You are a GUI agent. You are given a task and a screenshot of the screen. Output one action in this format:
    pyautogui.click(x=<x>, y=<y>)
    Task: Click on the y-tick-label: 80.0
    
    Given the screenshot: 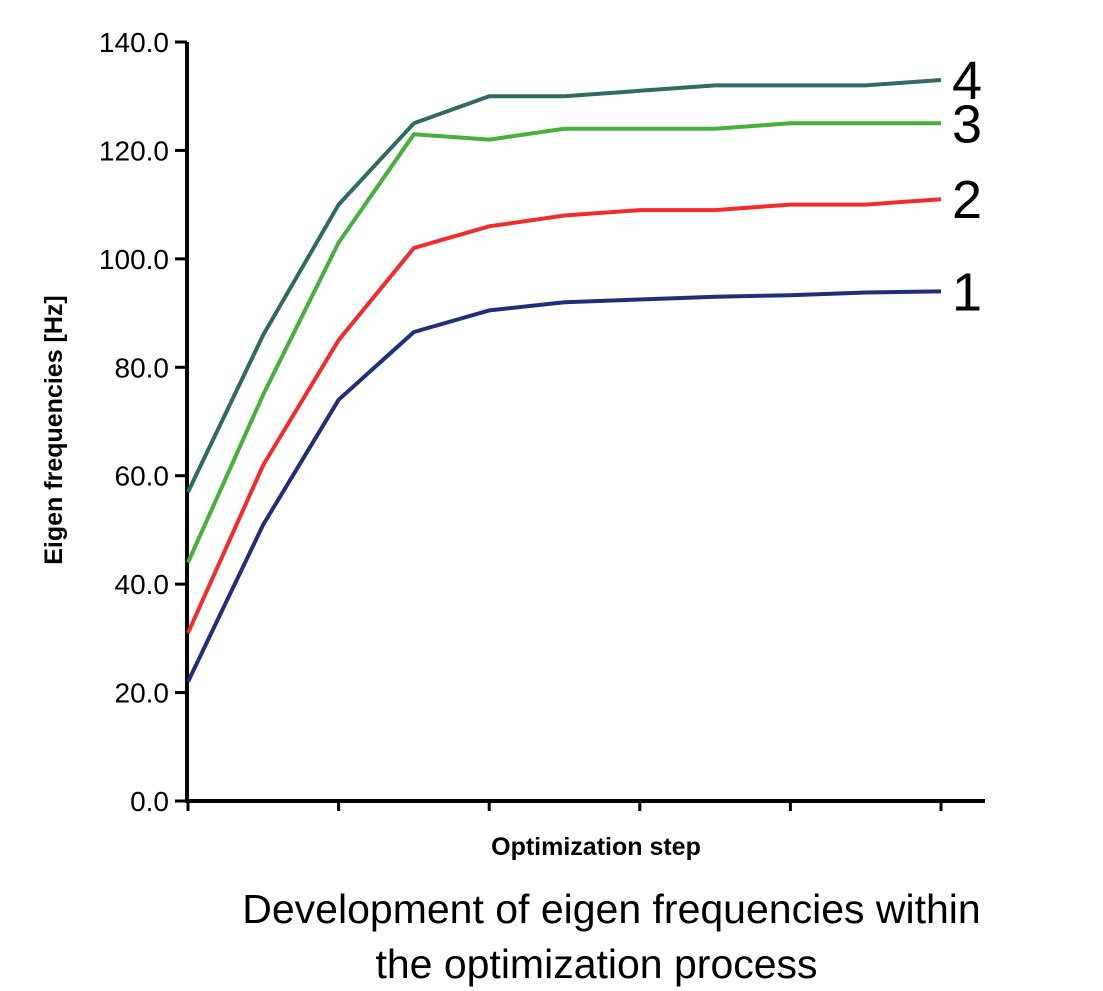 What is the action you would take?
    pyautogui.click(x=142, y=367)
    